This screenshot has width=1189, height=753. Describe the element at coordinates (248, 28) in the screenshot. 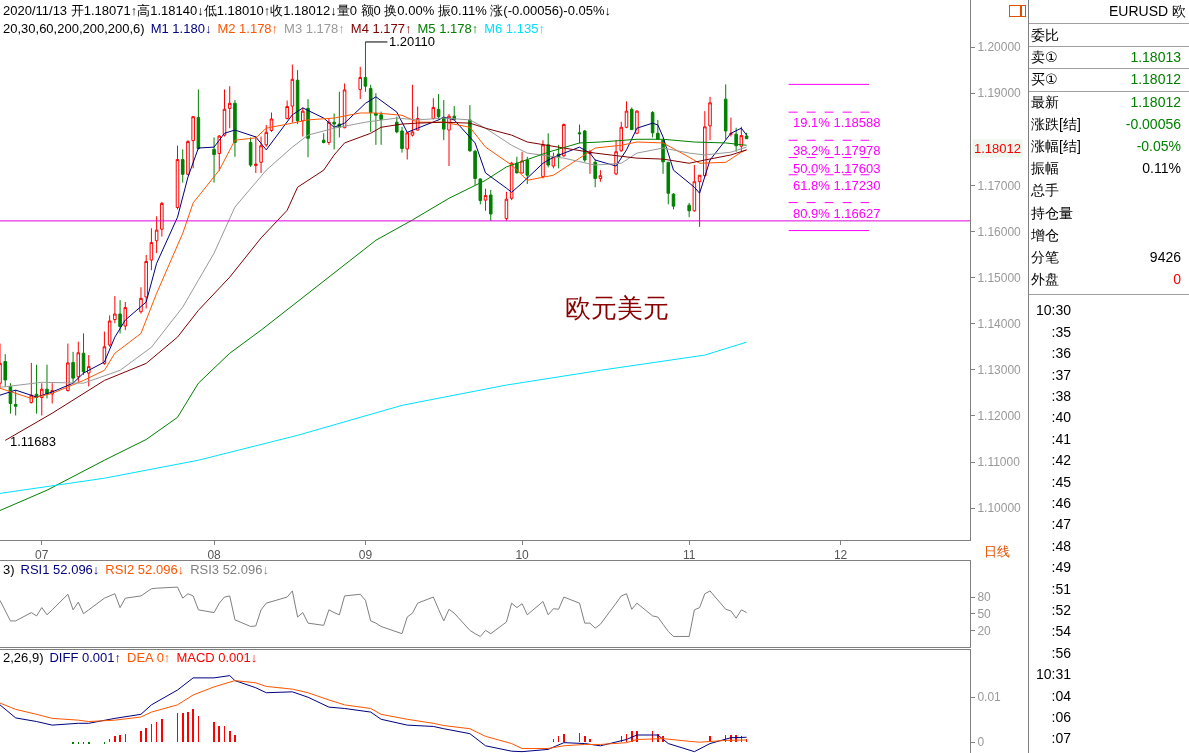

I see `text: M2 1.178↑` at that location.